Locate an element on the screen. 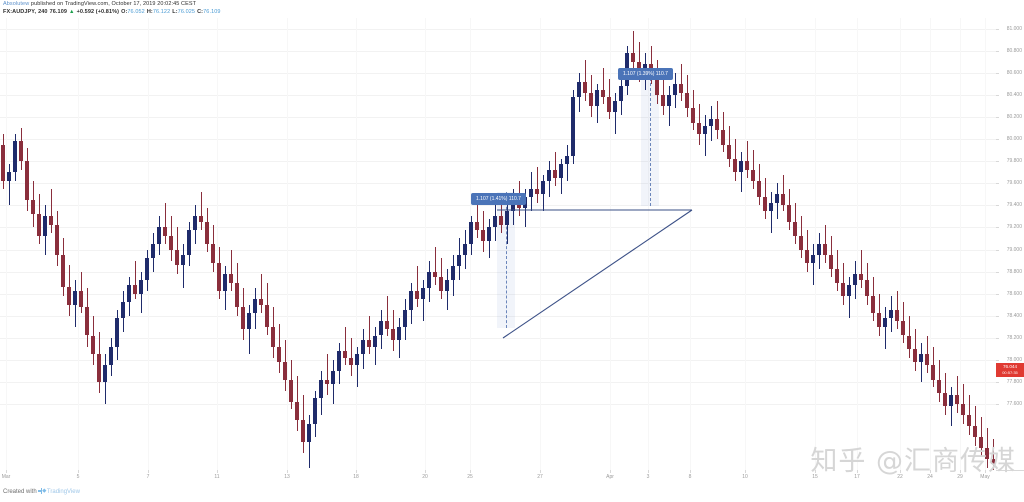 The width and height of the screenshot is (1024, 502). support-trendline is located at coordinates (597, 274).